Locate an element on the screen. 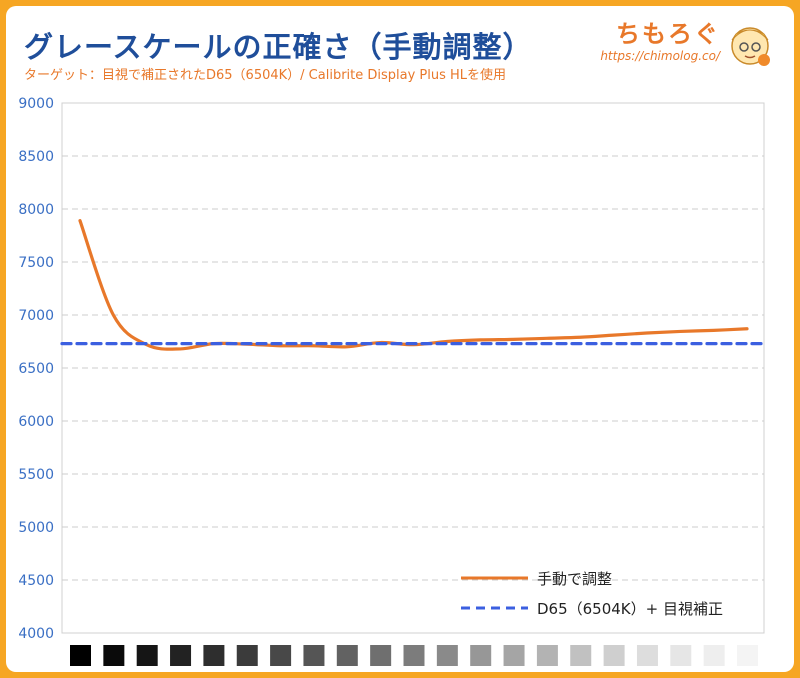 This screenshot has height=678, width=800. y-tick-label: 7500 is located at coordinates (36, 263).